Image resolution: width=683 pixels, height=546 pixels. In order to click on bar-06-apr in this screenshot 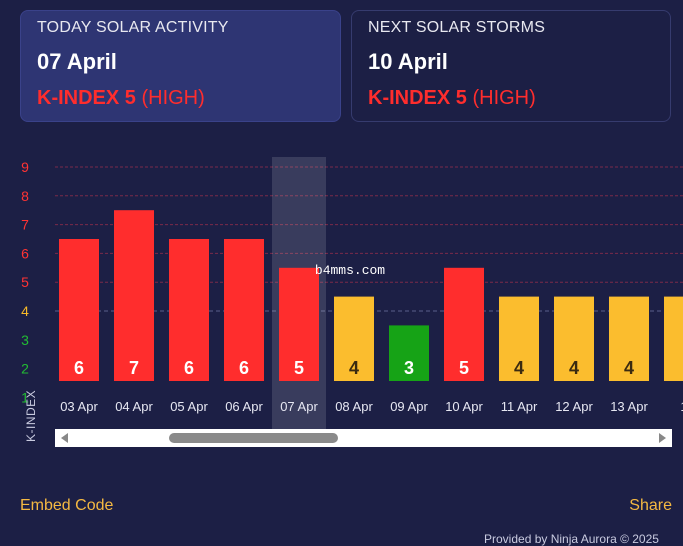, I will do `click(244, 310)`.